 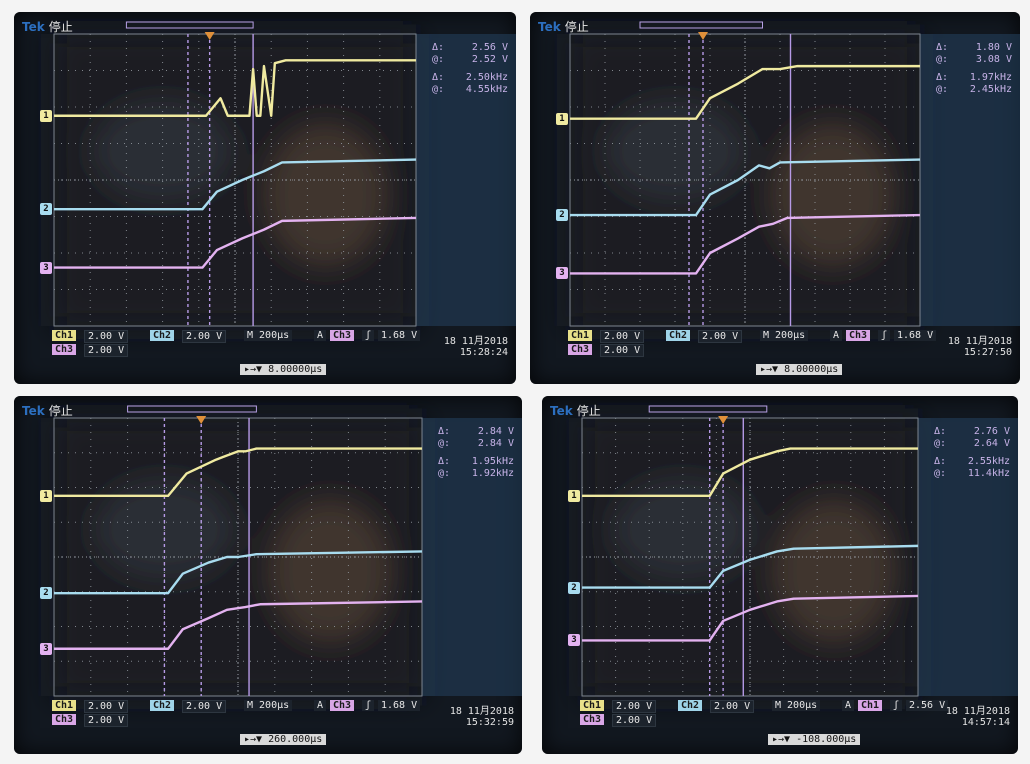 I want to click on cursor-readout: Δ: 2.84 V @: 2.84 V Δ: 1.95kHz @: 1.92kHz, so click(x=476, y=452).